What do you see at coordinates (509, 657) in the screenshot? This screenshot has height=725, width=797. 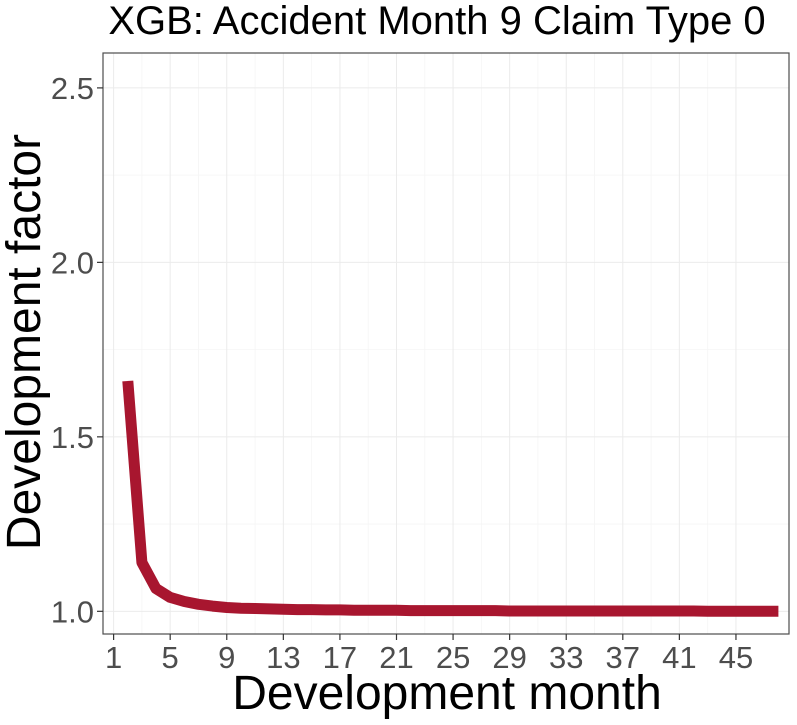 I see `x-tick-label: 29` at bounding box center [509, 657].